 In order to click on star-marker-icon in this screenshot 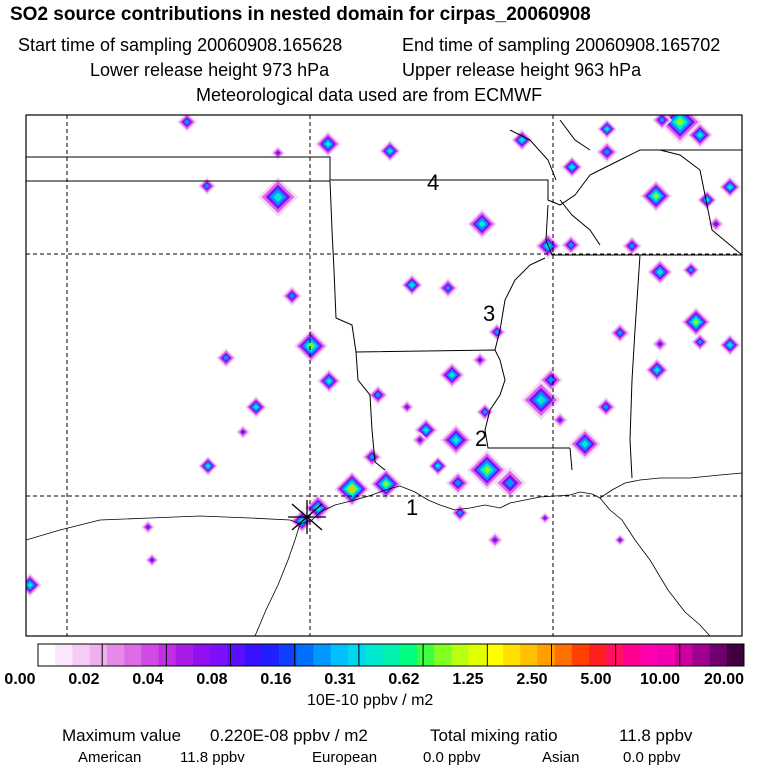, I will do `click(307, 517)`.